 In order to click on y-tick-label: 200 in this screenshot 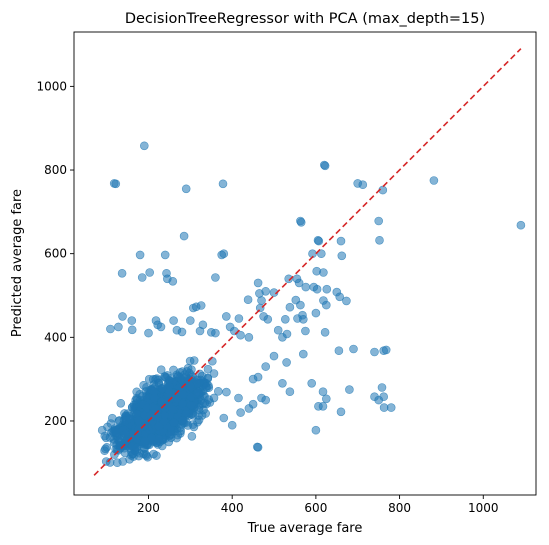, I will do `click(55, 421)`.